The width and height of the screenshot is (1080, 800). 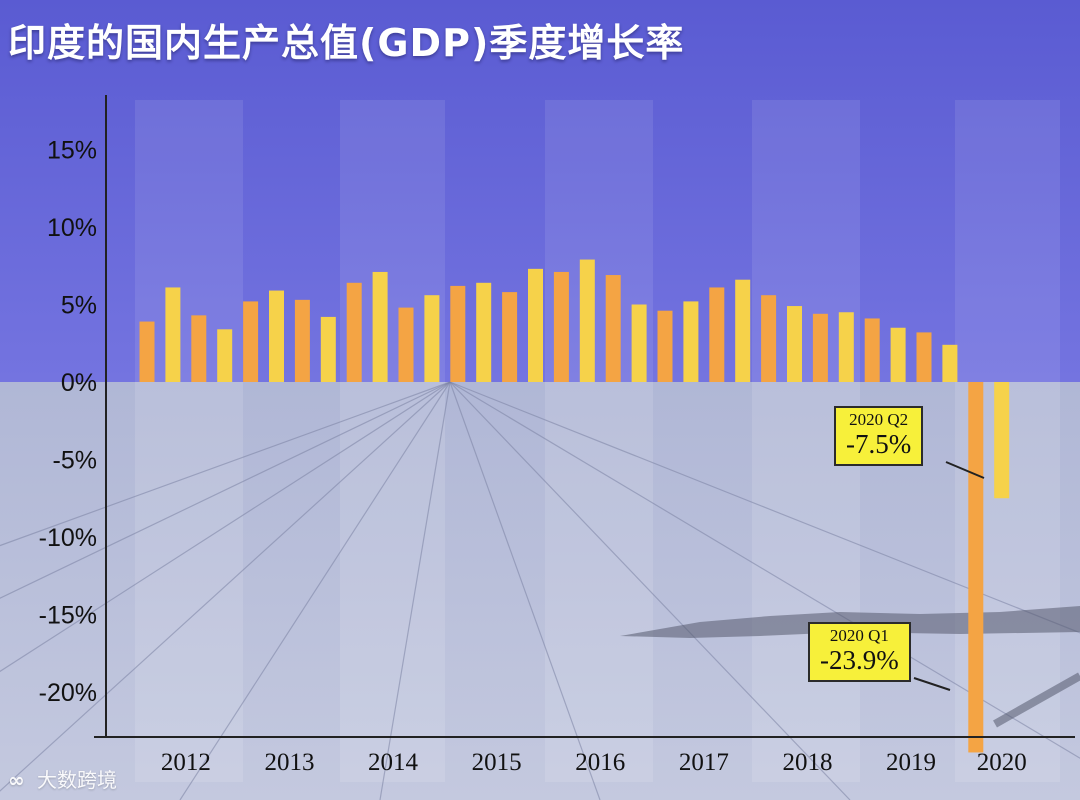 I want to click on bar-q14, so click(x=484, y=332).